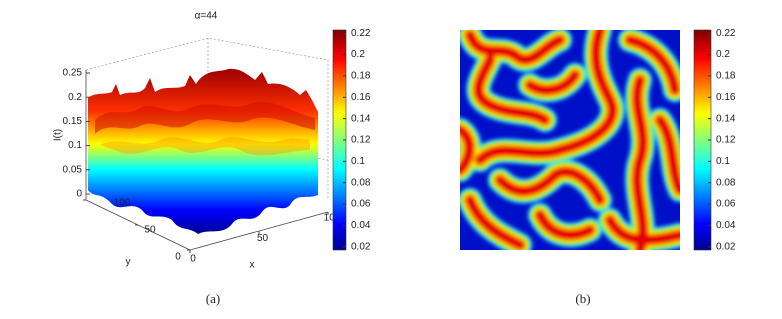 The height and width of the screenshot is (319, 782). I want to click on z-tick-label: 0.1, so click(75, 145).